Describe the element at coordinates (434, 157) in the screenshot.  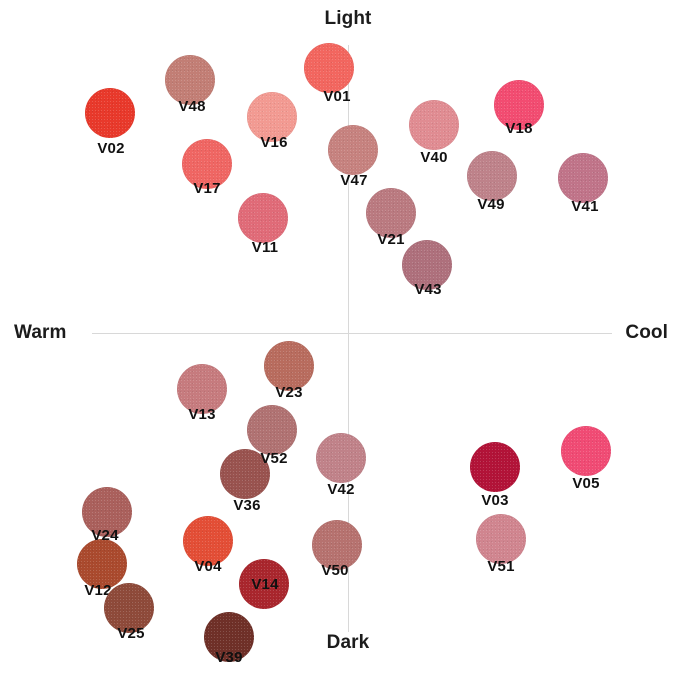
I see `shade-label-v40: V40` at that location.